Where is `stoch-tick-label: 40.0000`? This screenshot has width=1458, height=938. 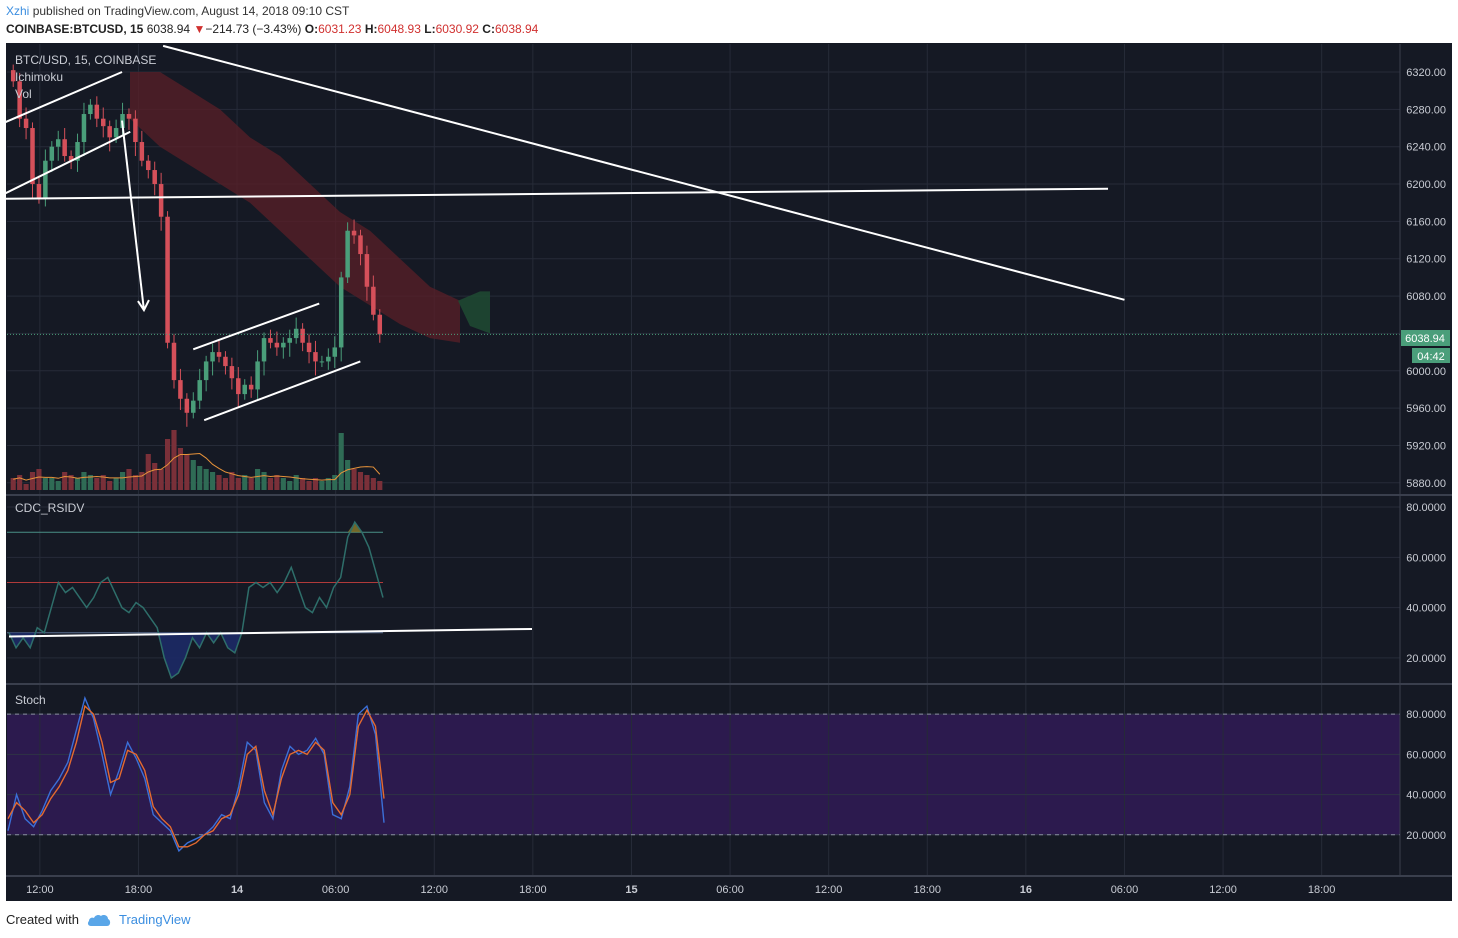 stoch-tick-label: 40.0000 is located at coordinates (1426, 796).